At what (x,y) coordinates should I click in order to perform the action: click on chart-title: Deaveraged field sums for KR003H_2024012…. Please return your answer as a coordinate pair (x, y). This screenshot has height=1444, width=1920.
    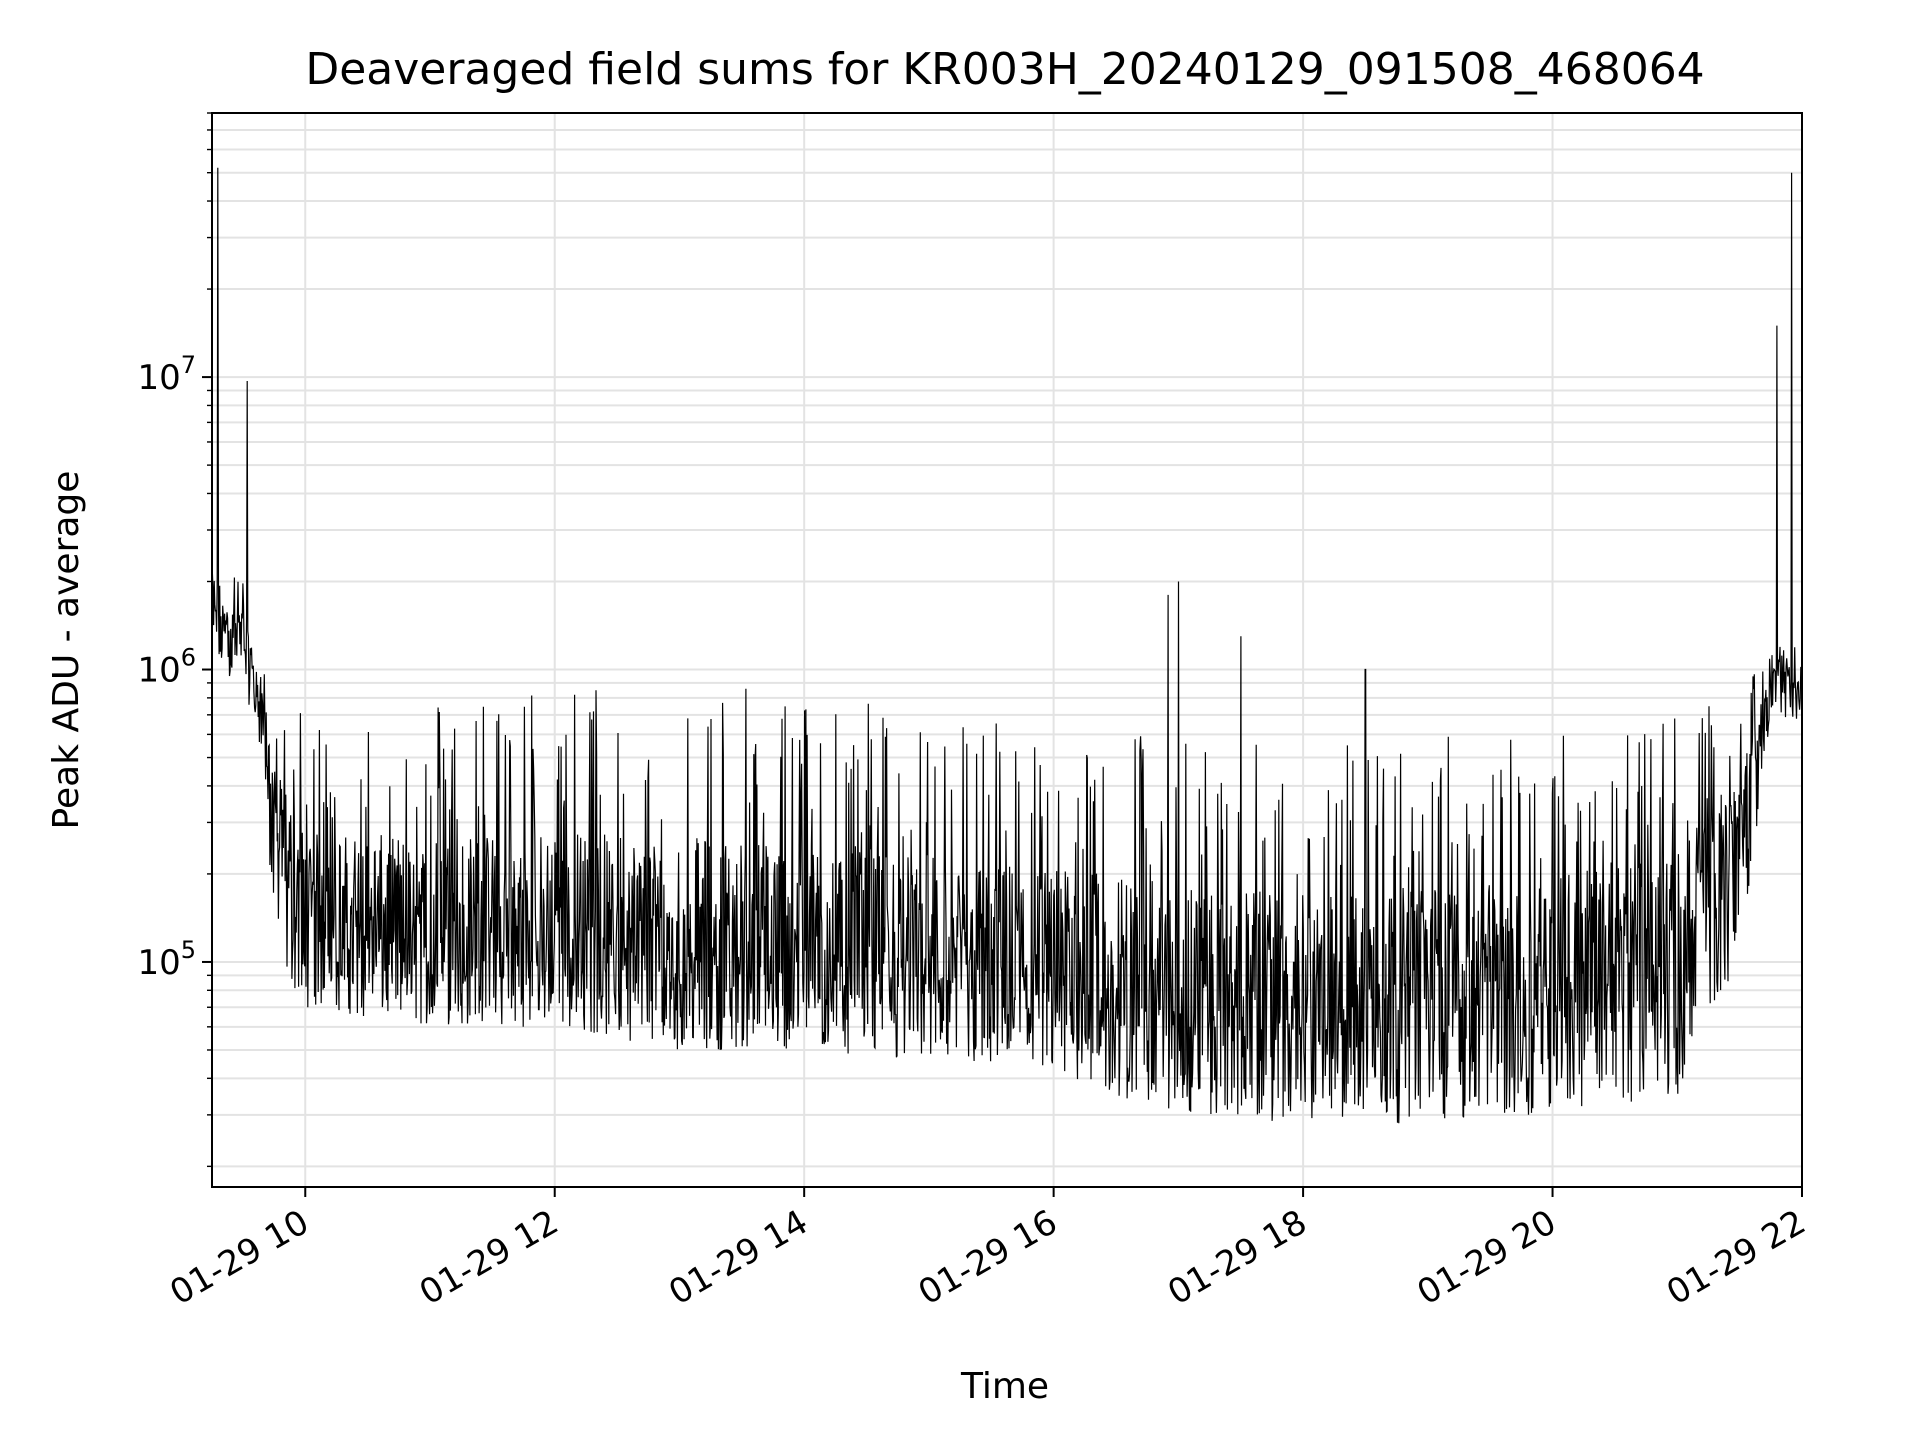
    Looking at the image, I should click on (1004, 69).